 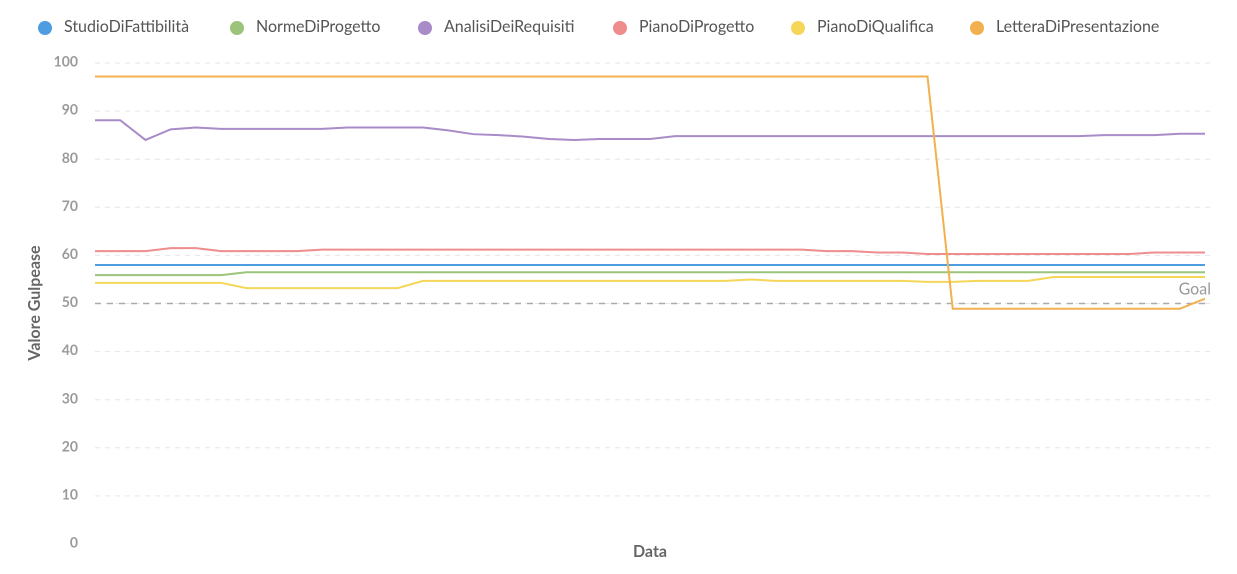 I want to click on x-axis-label: Data, so click(x=650, y=551).